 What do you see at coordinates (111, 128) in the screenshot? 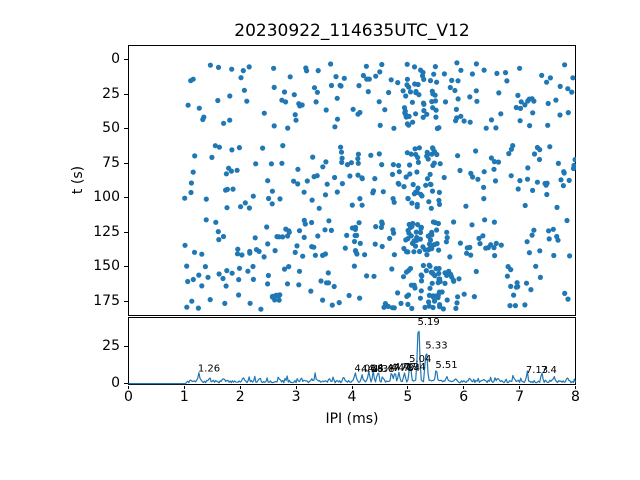
I see `y-tick-label: 50` at bounding box center [111, 128].